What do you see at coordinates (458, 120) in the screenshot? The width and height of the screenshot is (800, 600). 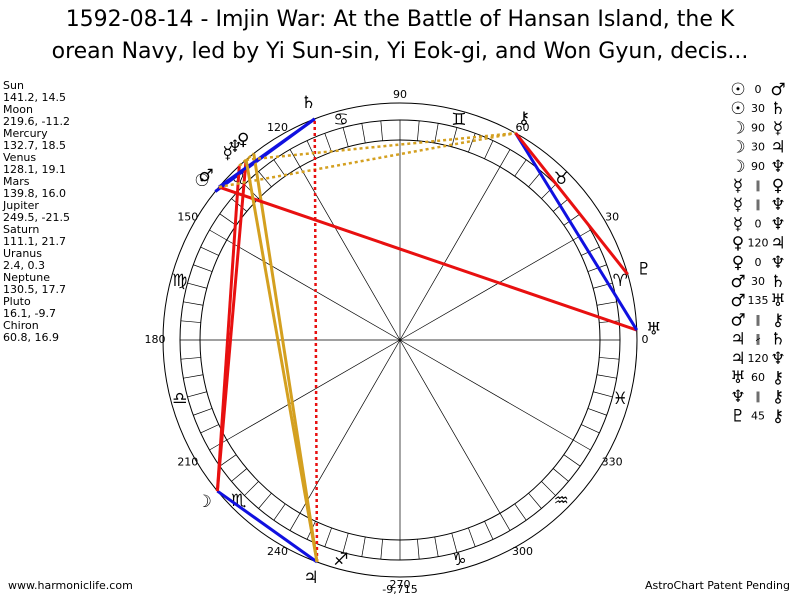 I see `zodiac-sign: ♊` at bounding box center [458, 120].